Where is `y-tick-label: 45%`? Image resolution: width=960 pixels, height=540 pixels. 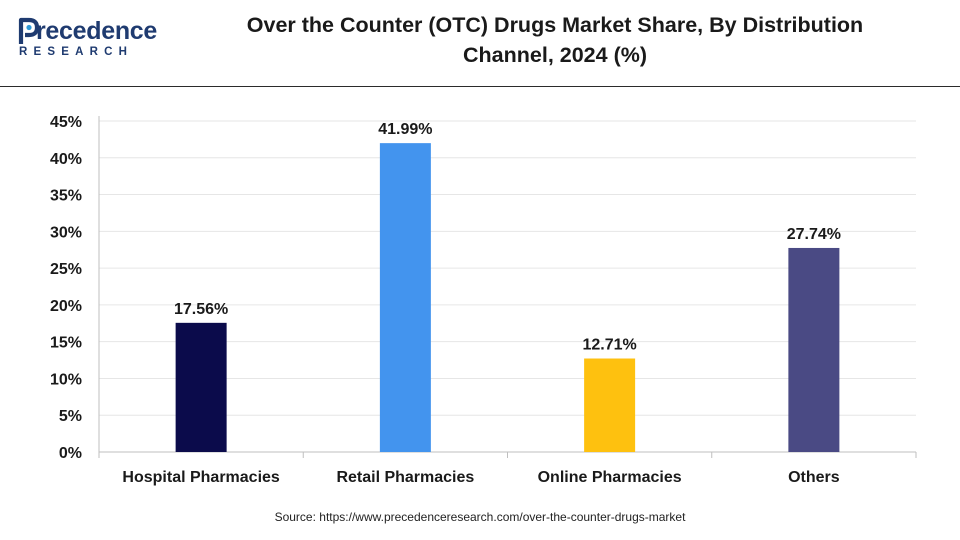 y-tick-label: 45% is located at coordinates (66, 122).